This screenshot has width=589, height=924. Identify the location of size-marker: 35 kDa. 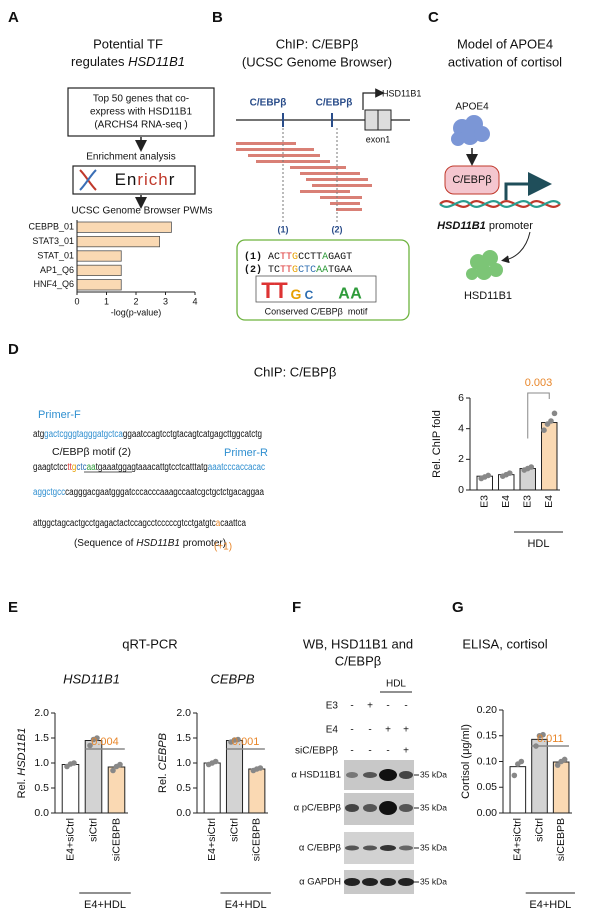
(433, 847).